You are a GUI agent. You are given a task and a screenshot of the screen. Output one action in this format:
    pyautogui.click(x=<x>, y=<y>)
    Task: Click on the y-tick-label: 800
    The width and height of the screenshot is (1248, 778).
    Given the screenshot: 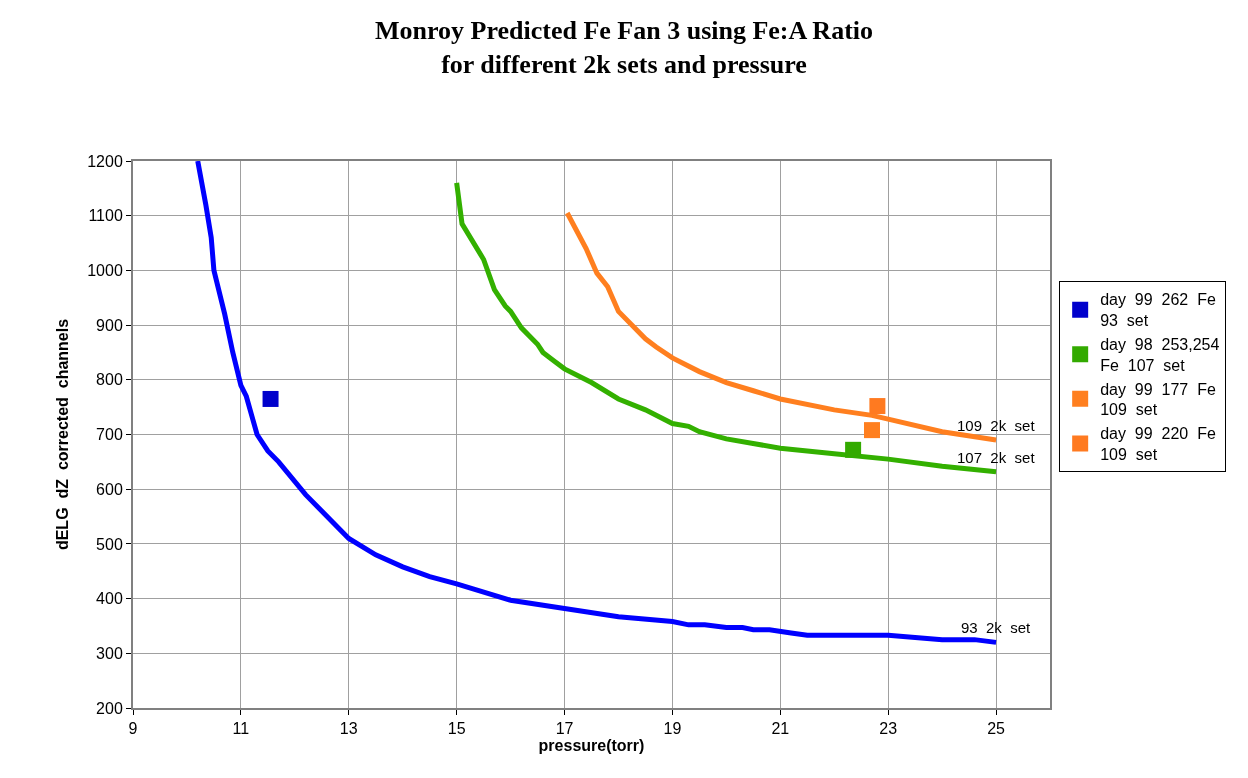 What is the action you would take?
    pyautogui.click(x=109, y=380)
    